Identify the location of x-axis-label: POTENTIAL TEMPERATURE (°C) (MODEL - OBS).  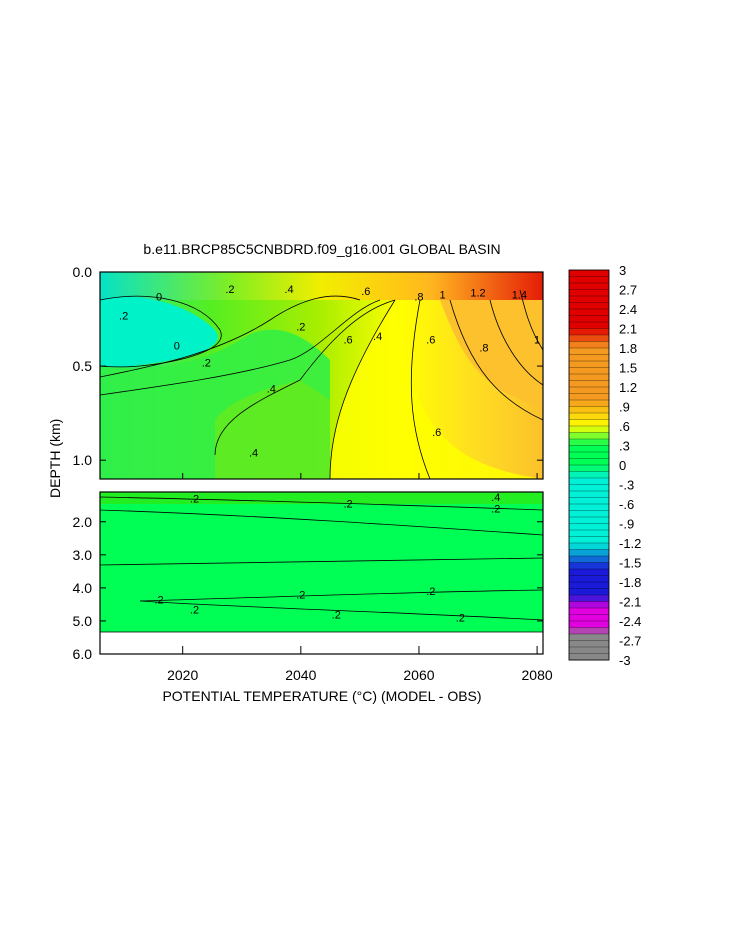
(321, 696).